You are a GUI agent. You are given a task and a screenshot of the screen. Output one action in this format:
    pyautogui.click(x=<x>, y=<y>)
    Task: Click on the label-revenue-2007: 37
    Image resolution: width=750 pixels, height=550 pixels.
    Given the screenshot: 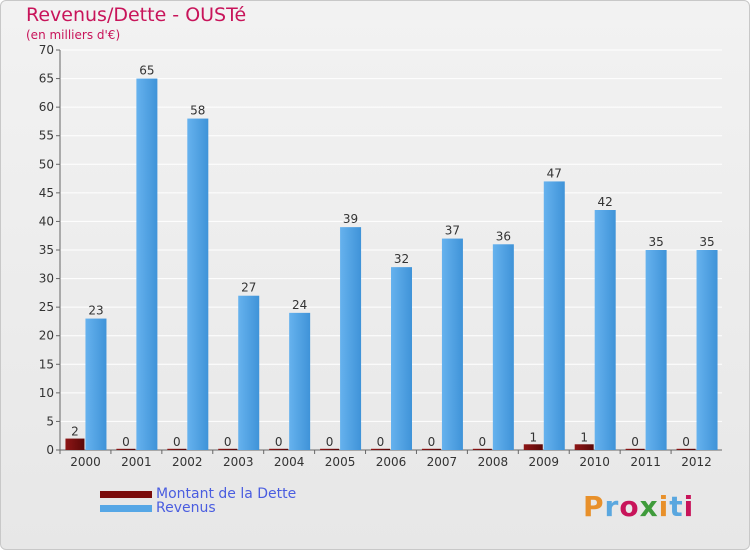 What is the action you would take?
    pyautogui.click(x=452, y=231)
    